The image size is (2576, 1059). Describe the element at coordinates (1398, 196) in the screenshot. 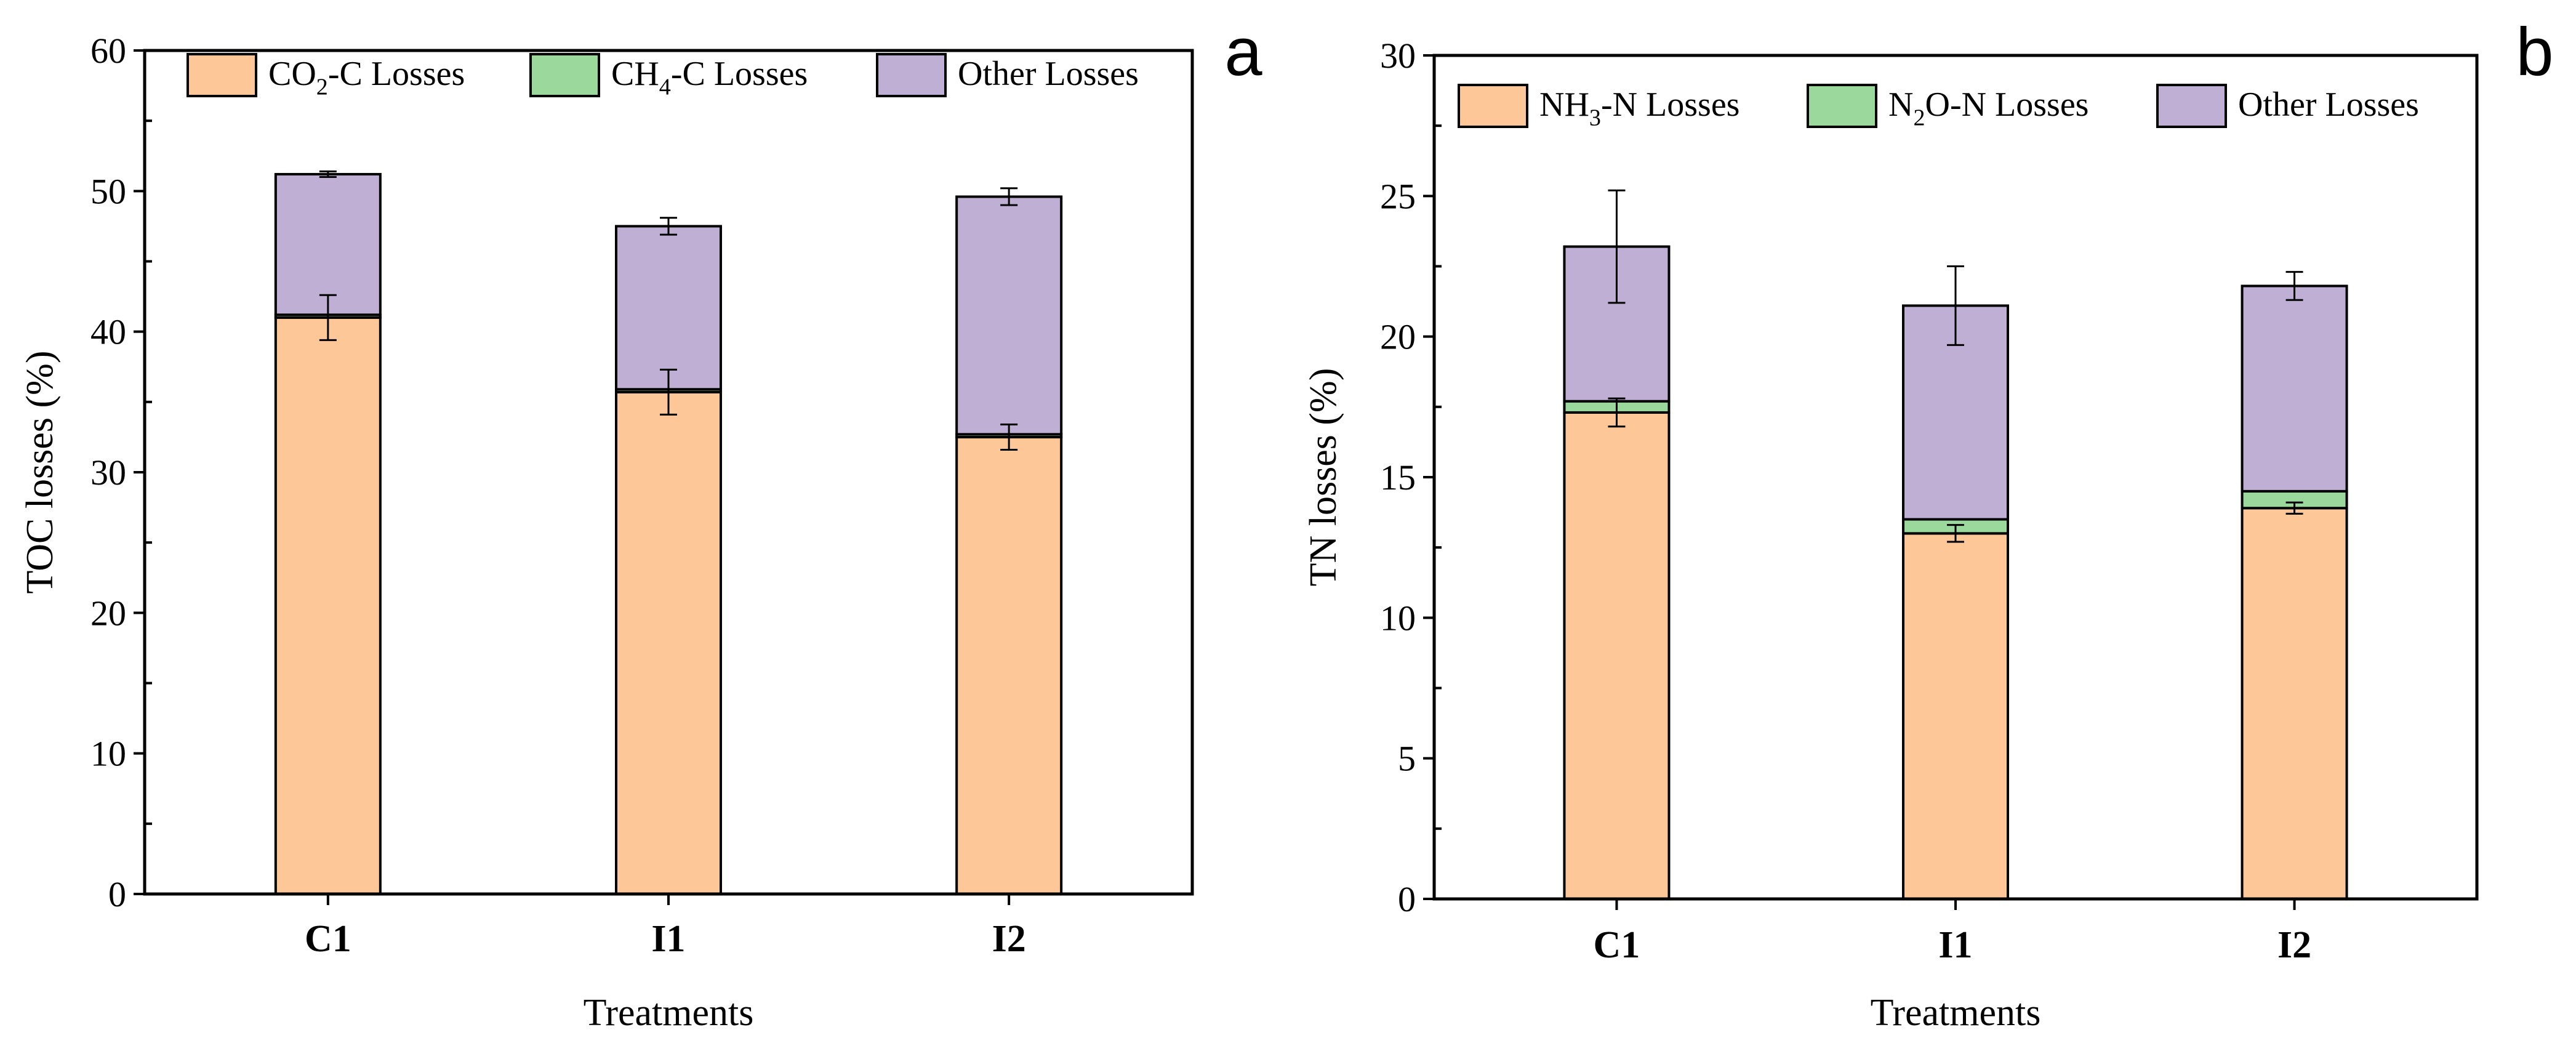

I see `y-tick-label: 25` at that location.